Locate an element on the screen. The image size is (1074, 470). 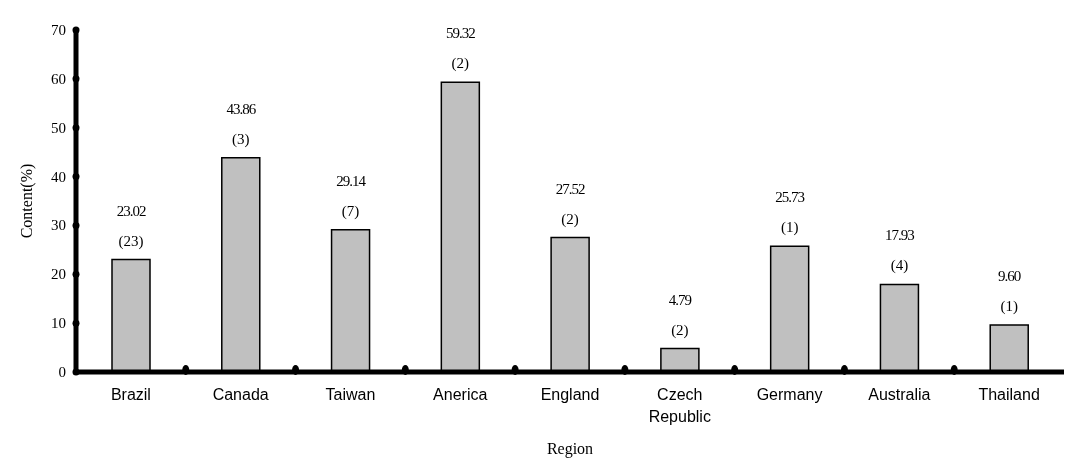
y-tick-label: 40 is located at coordinates (58, 176).